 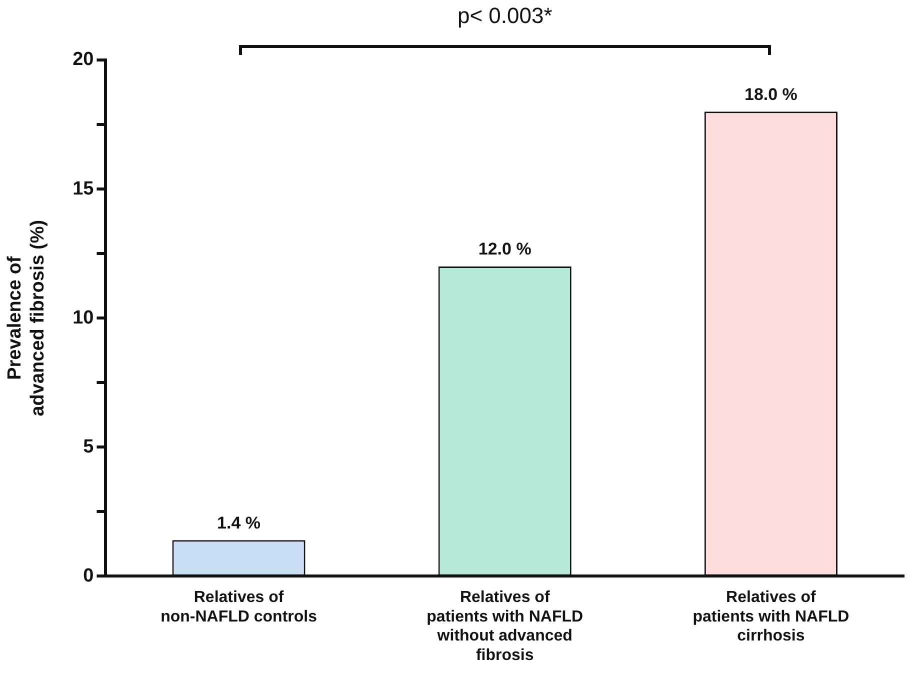 I want to click on y-axis-title: Prevalence of advanced fibrosis (%), so click(x=26, y=318).